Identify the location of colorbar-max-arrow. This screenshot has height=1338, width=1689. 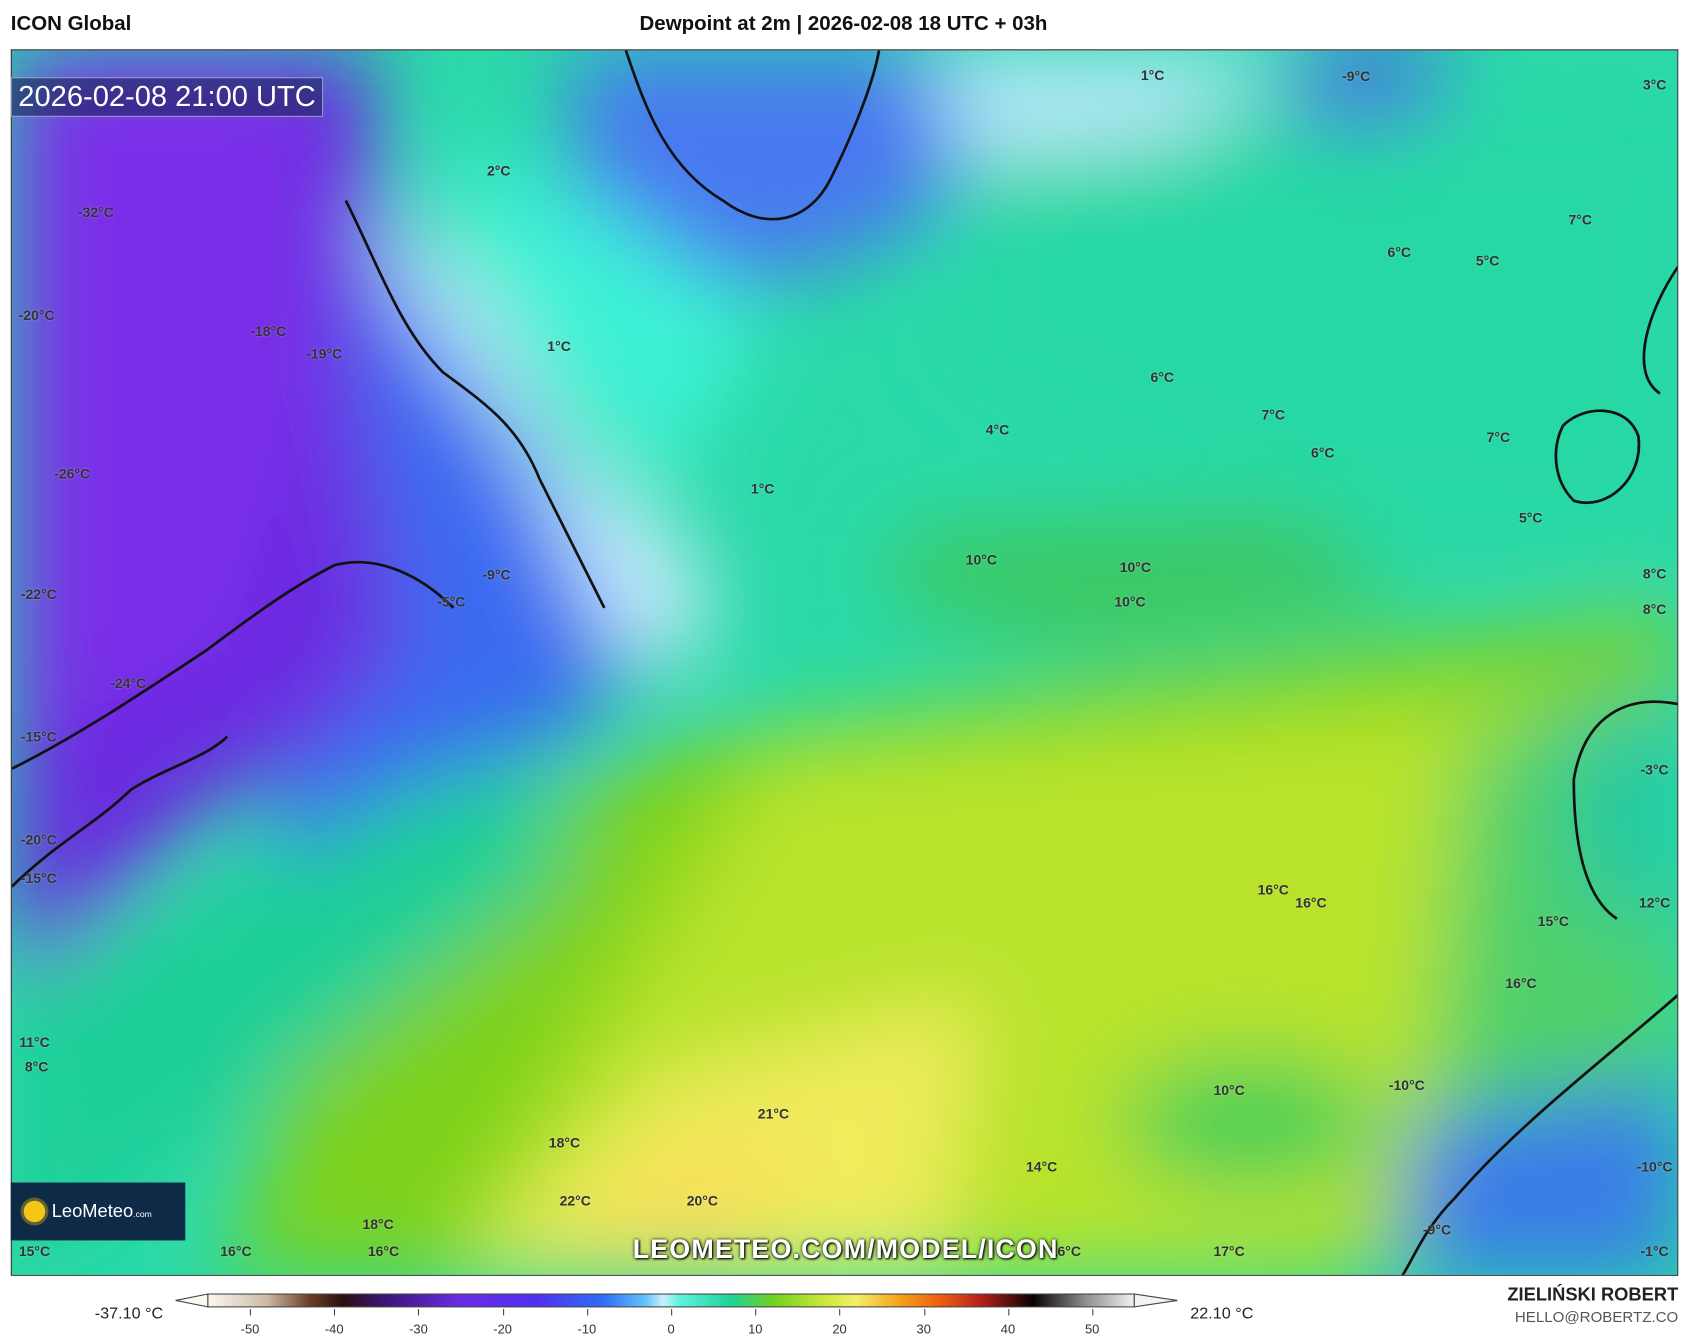
(1155, 1300).